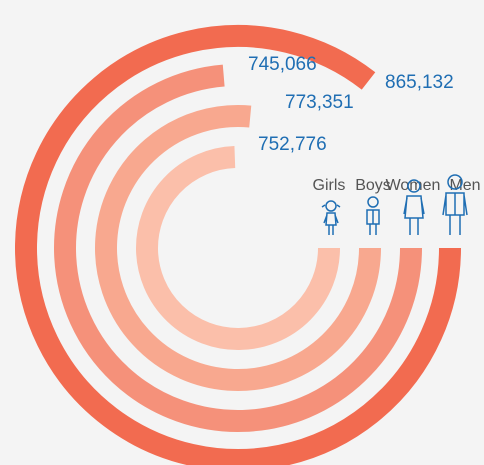  I want to click on category-label: Women, so click(413, 185).